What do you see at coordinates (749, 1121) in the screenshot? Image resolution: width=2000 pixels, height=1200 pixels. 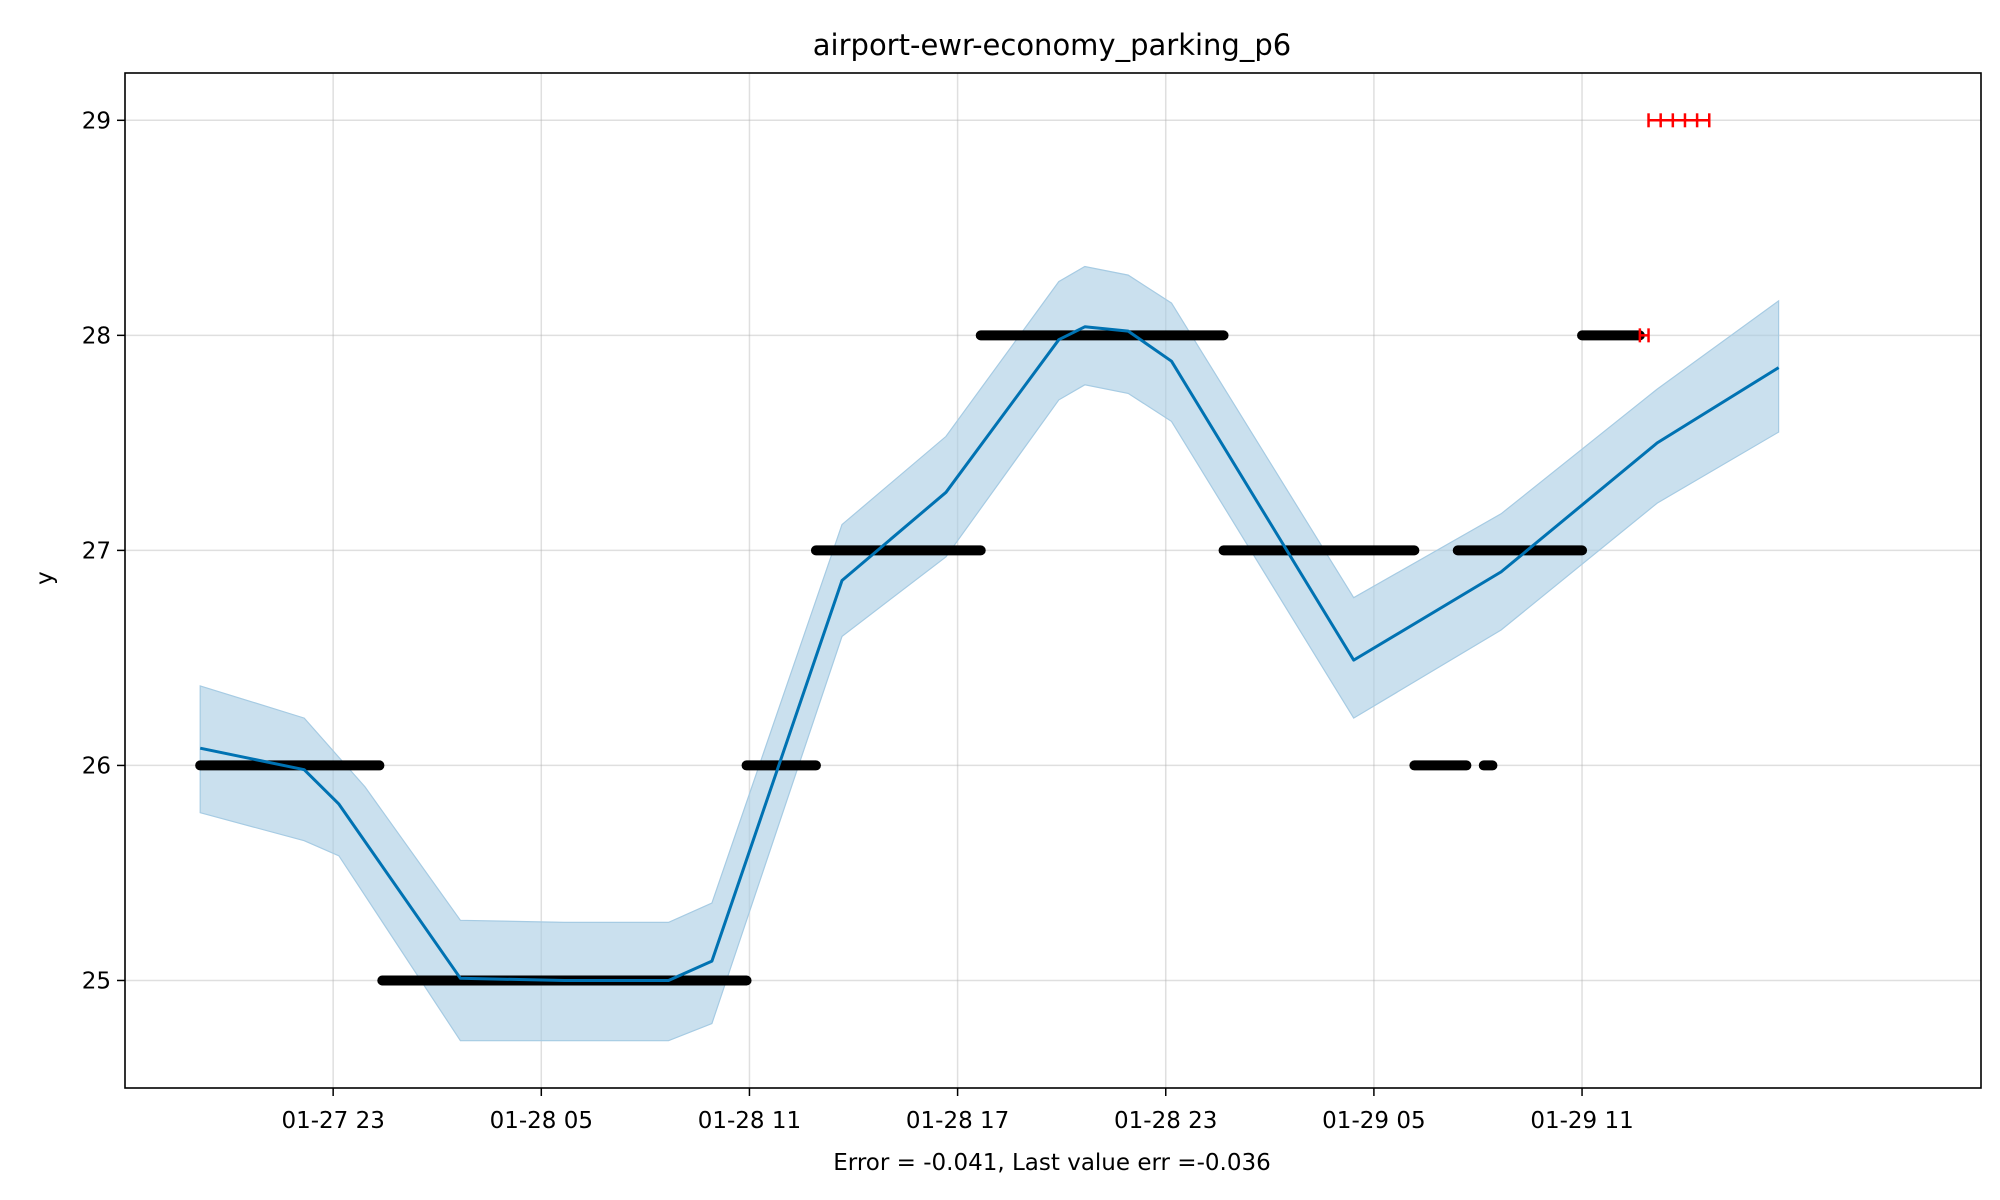 I see `x-tick-label: 01-28 11` at bounding box center [749, 1121].